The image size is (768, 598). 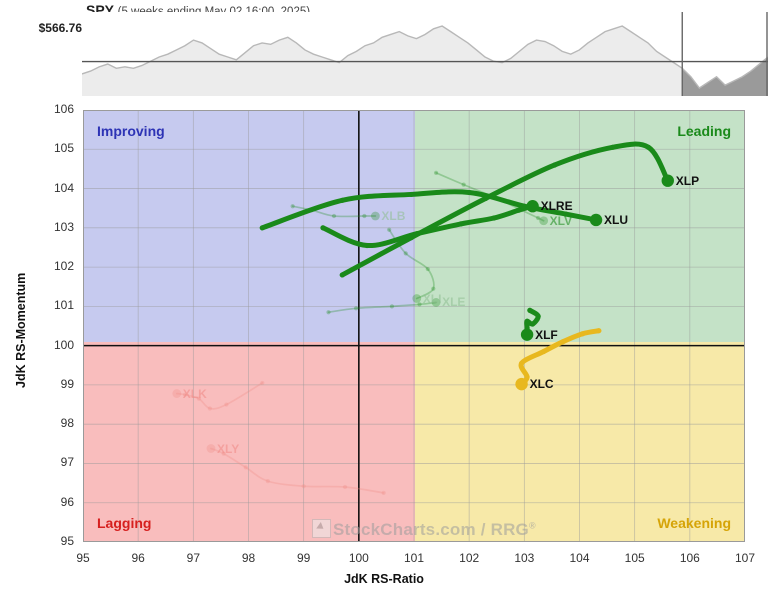 What do you see at coordinates (524, 558) in the screenshot?
I see `x-axis-tick: 103` at bounding box center [524, 558].